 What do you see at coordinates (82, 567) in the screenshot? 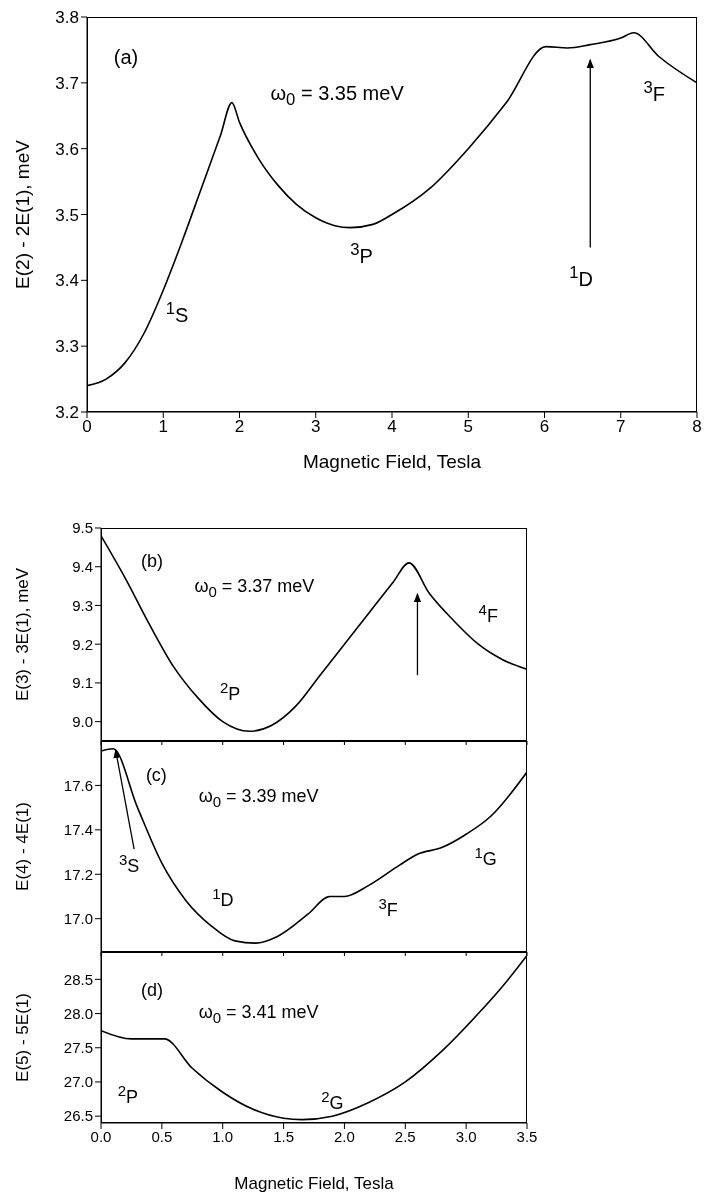
I see `y-tick-label: 9.4` at bounding box center [82, 567].